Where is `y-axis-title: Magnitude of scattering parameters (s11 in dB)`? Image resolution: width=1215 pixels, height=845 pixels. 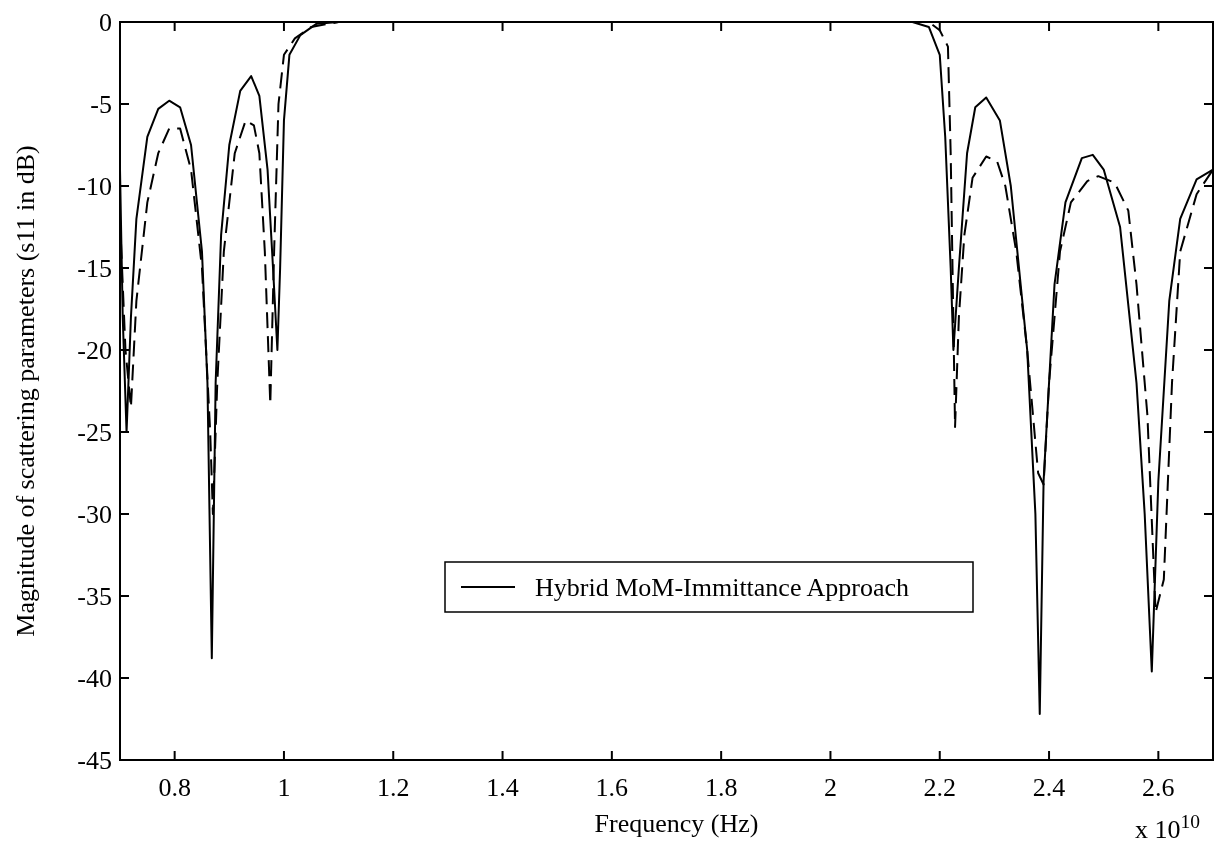 y-axis-title: Magnitude of scattering parameters (s11 in dB) is located at coordinates (25, 391).